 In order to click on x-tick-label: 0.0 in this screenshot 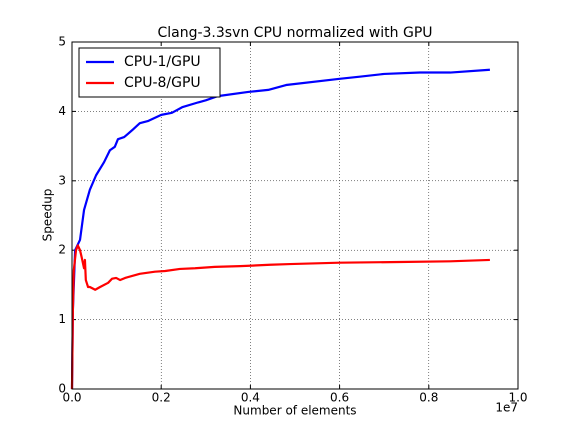, I will do `click(71, 398)`.